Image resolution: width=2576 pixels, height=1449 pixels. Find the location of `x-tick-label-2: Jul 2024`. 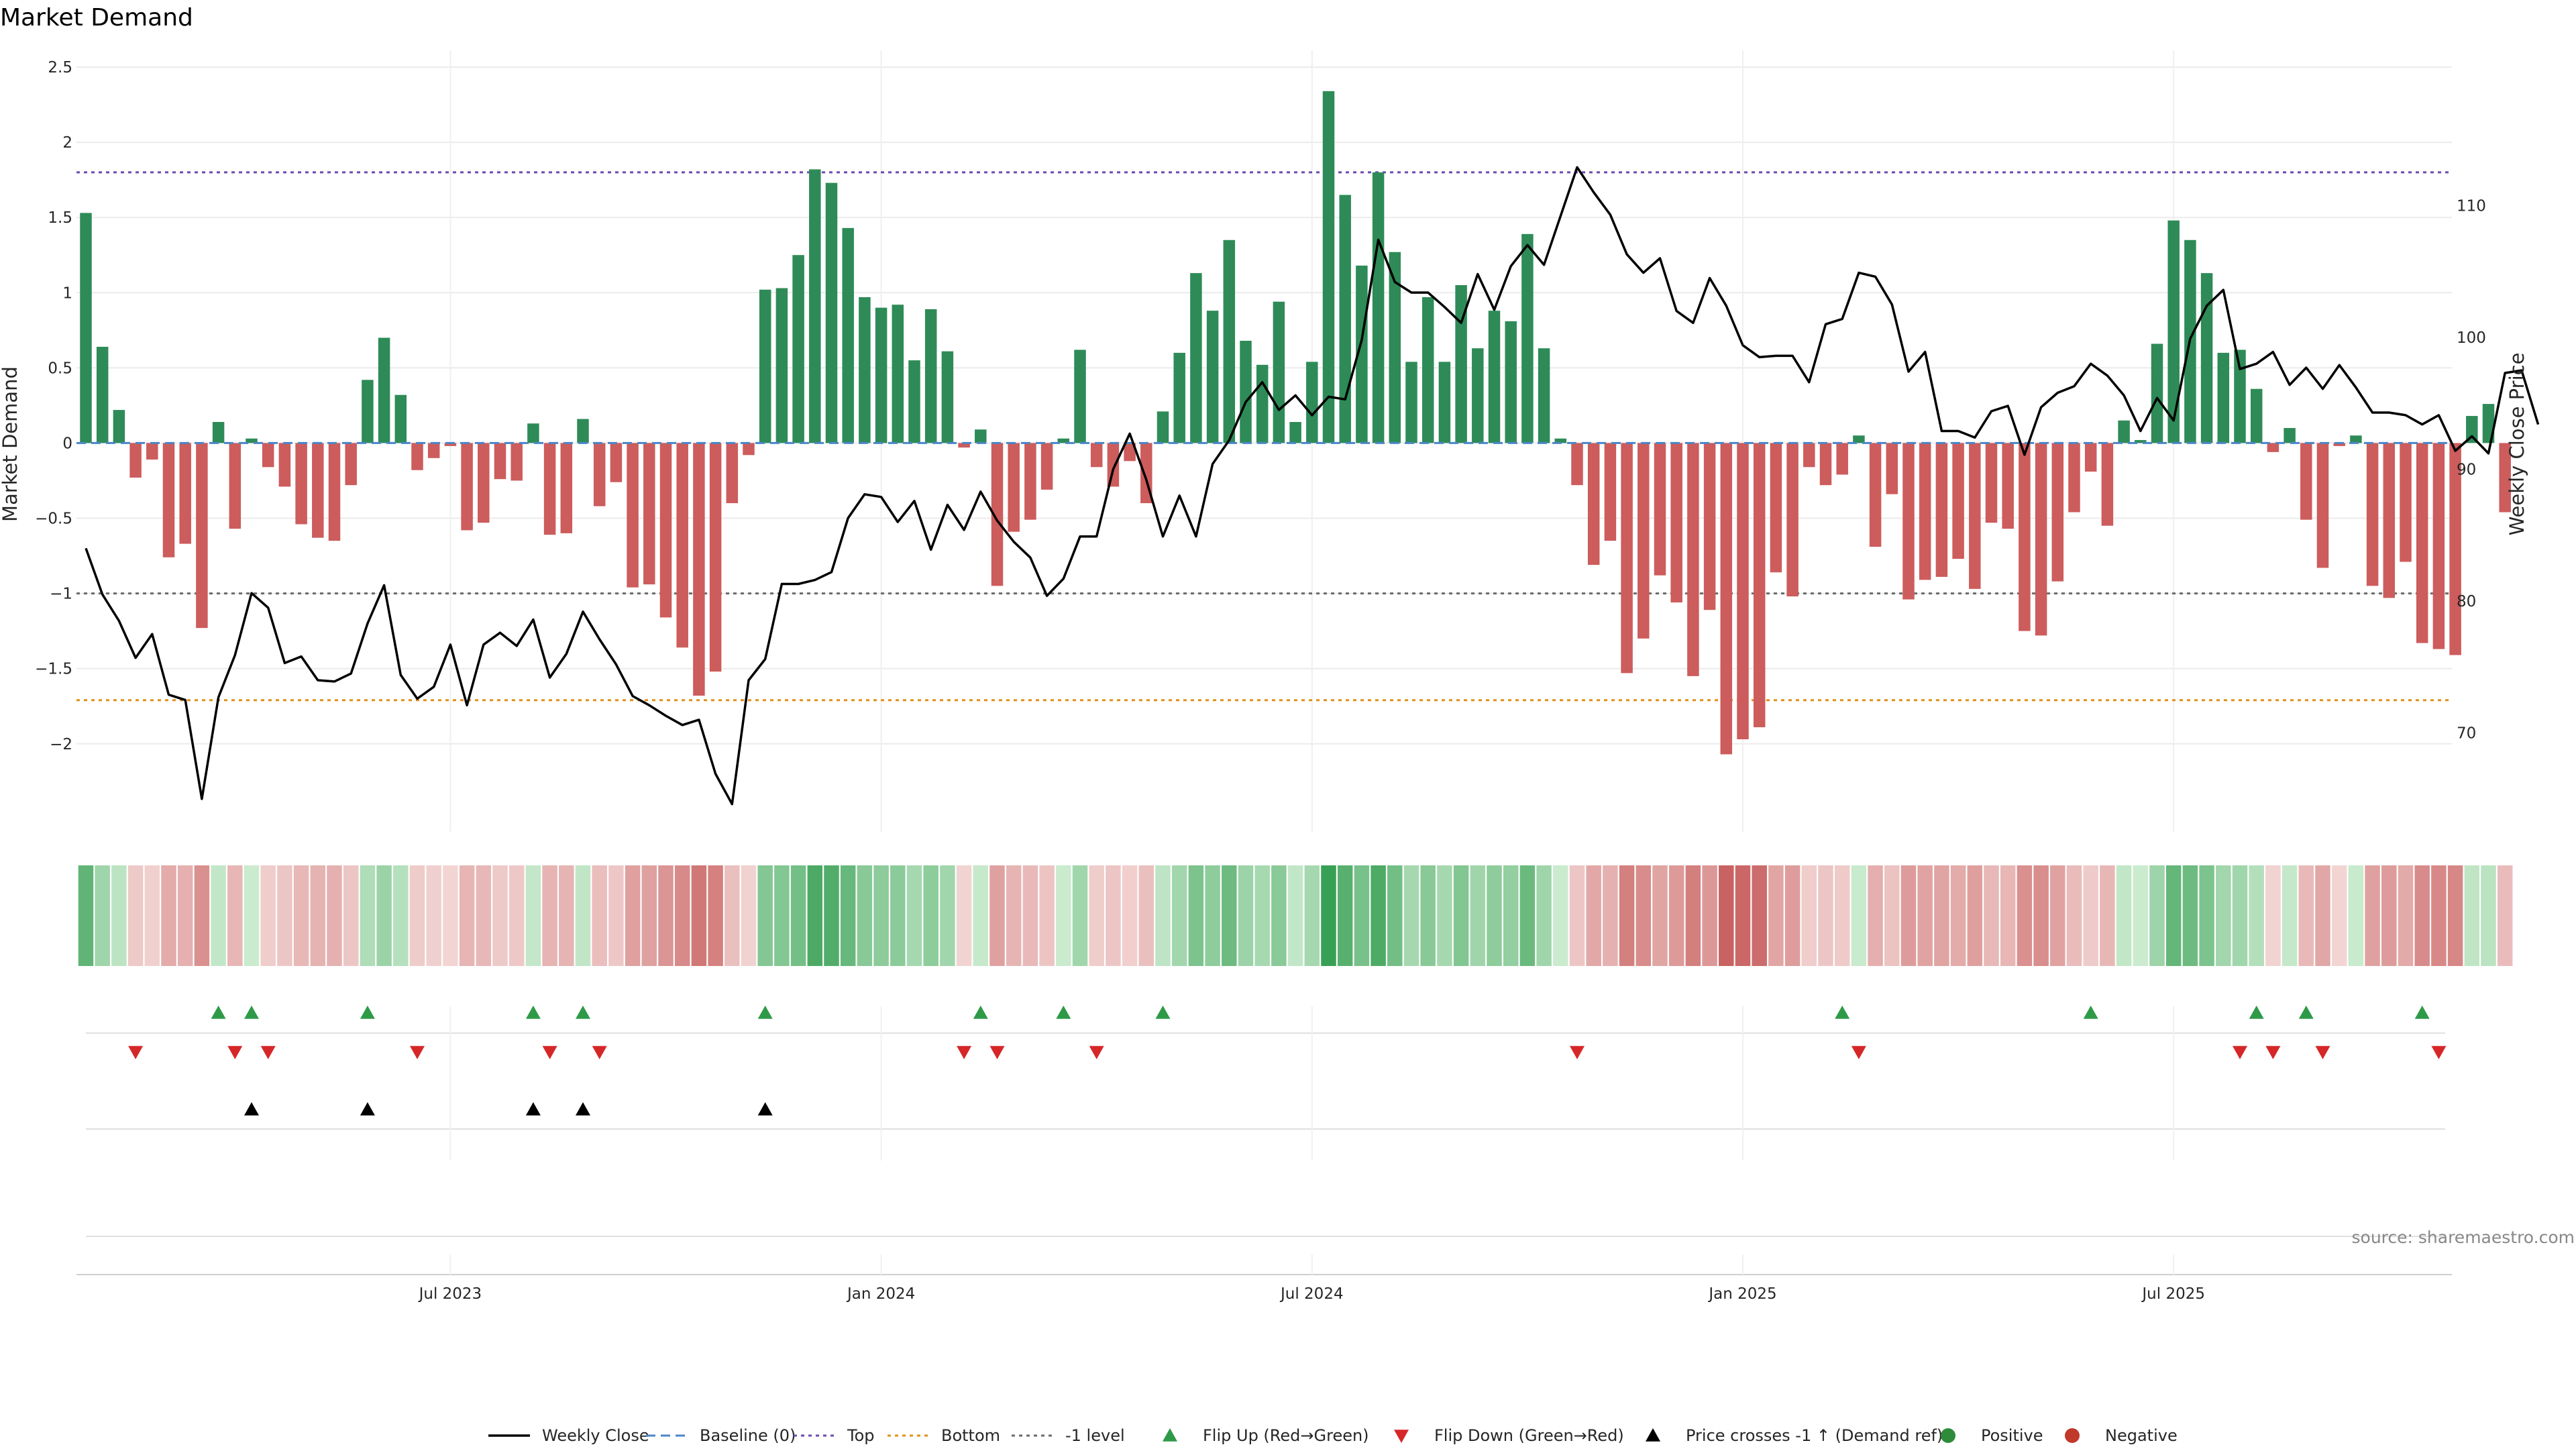

x-tick-label-2: Jul 2024 is located at coordinates (1311, 1294).